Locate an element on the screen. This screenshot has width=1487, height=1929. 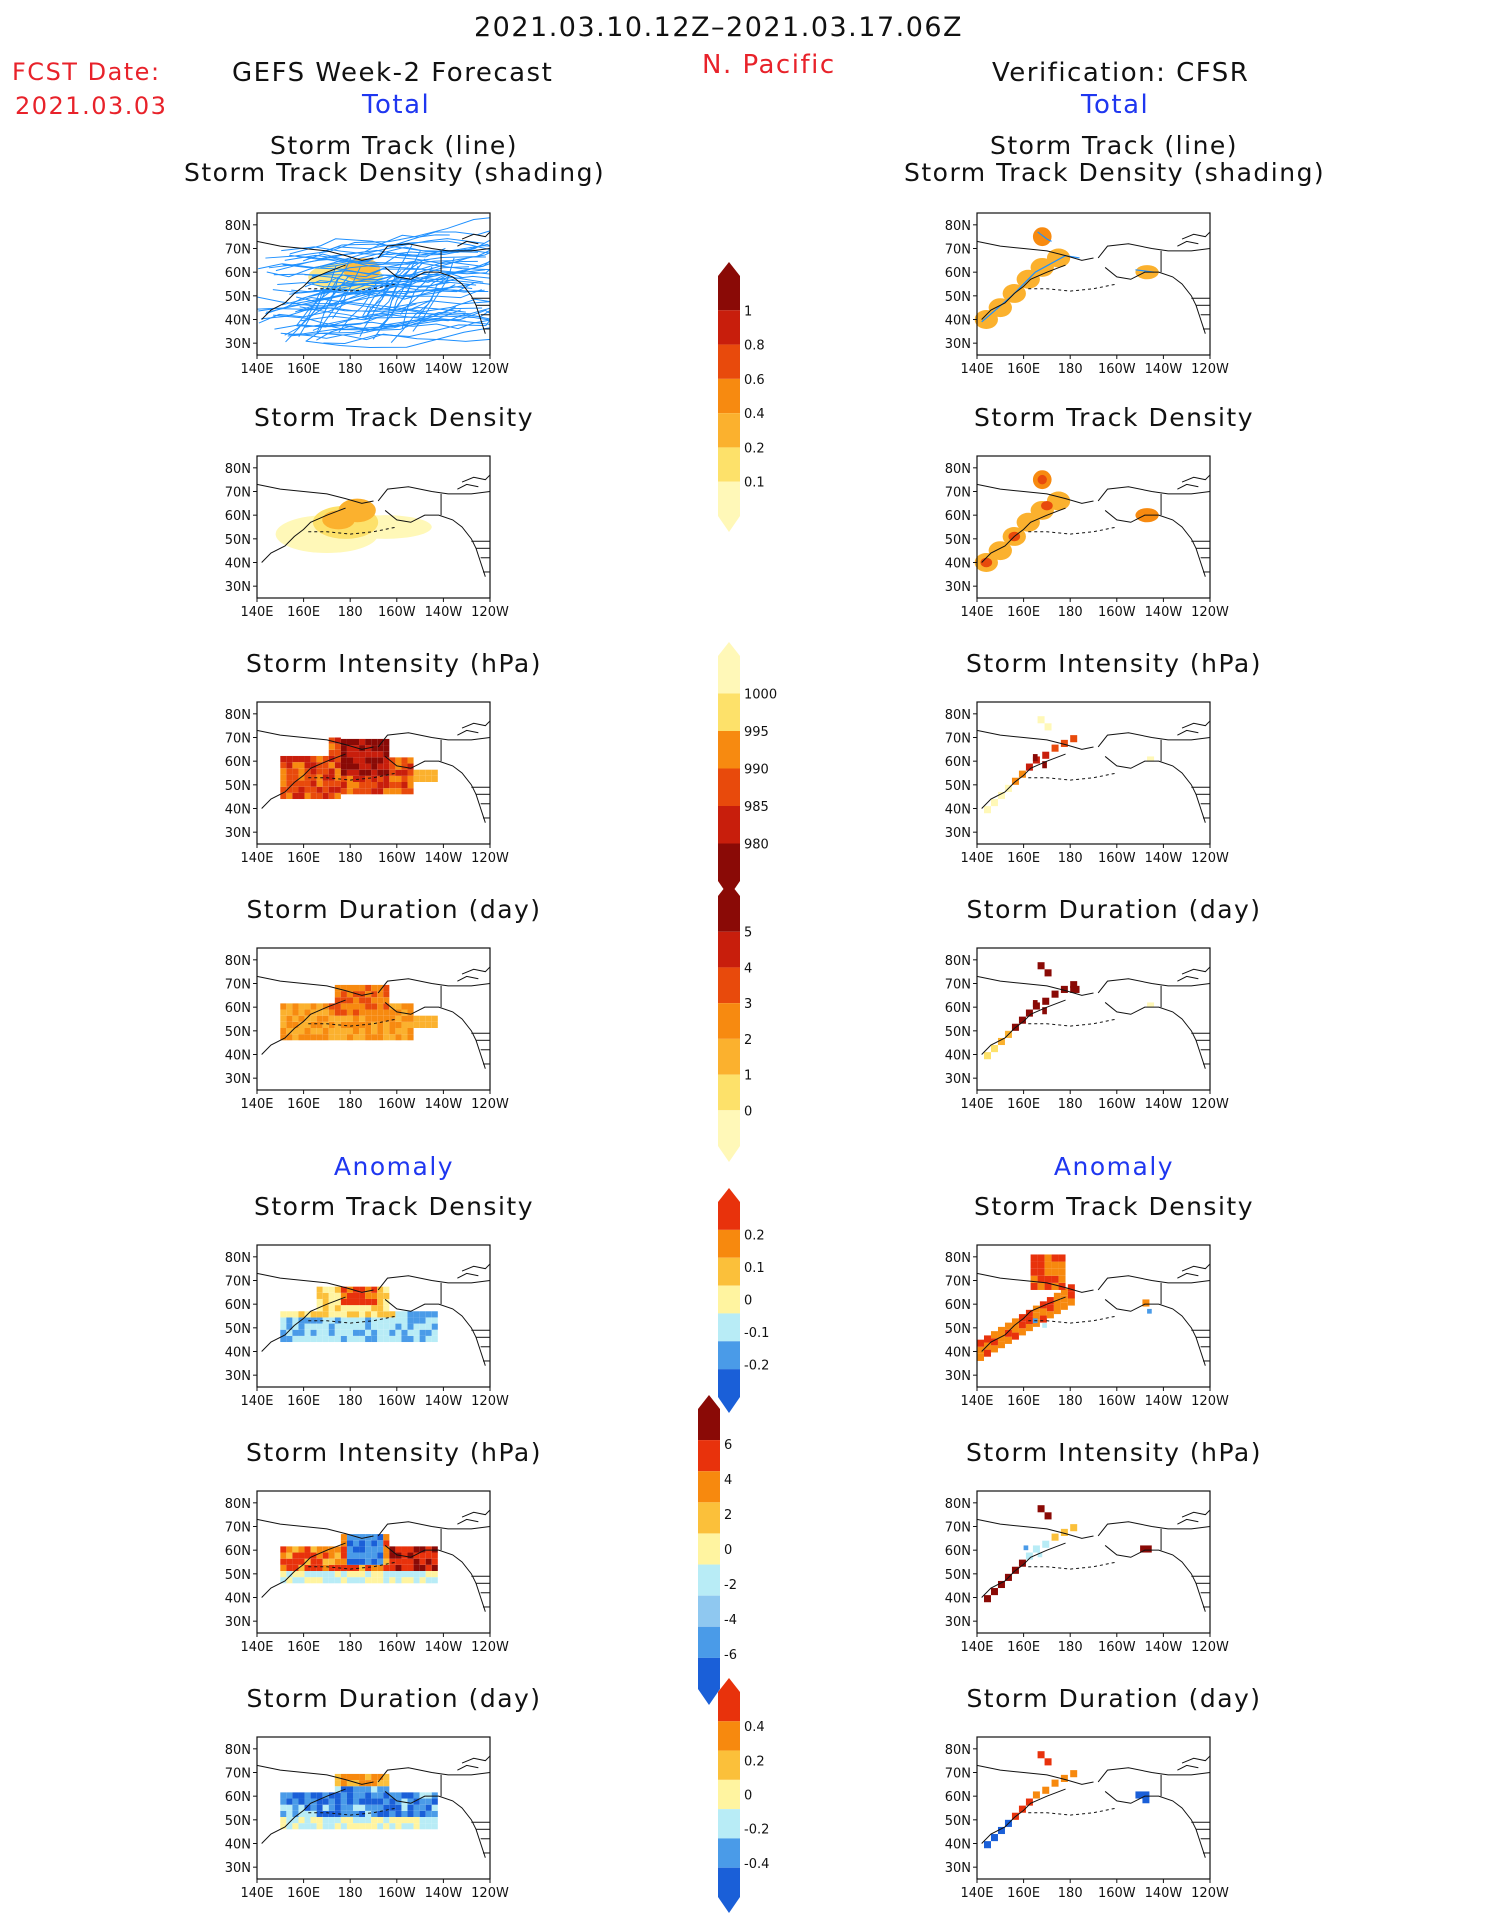
lon-tick-label: 180 is located at coordinates (350, 1893).